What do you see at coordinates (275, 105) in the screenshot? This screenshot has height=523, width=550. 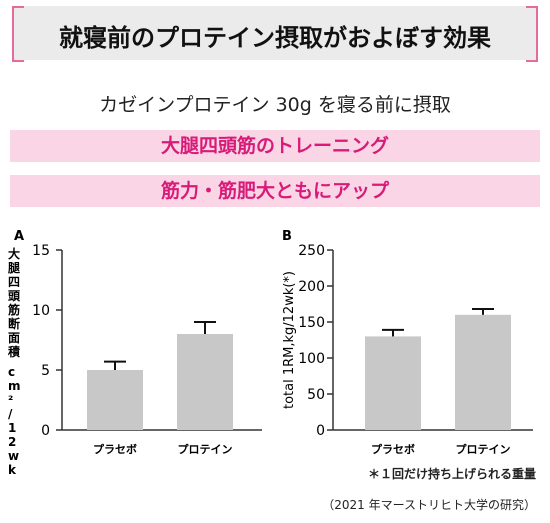 I see `subtitle: カゼインプロテイン 30g を寝る前に摂取` at bounding box center [275, 105].